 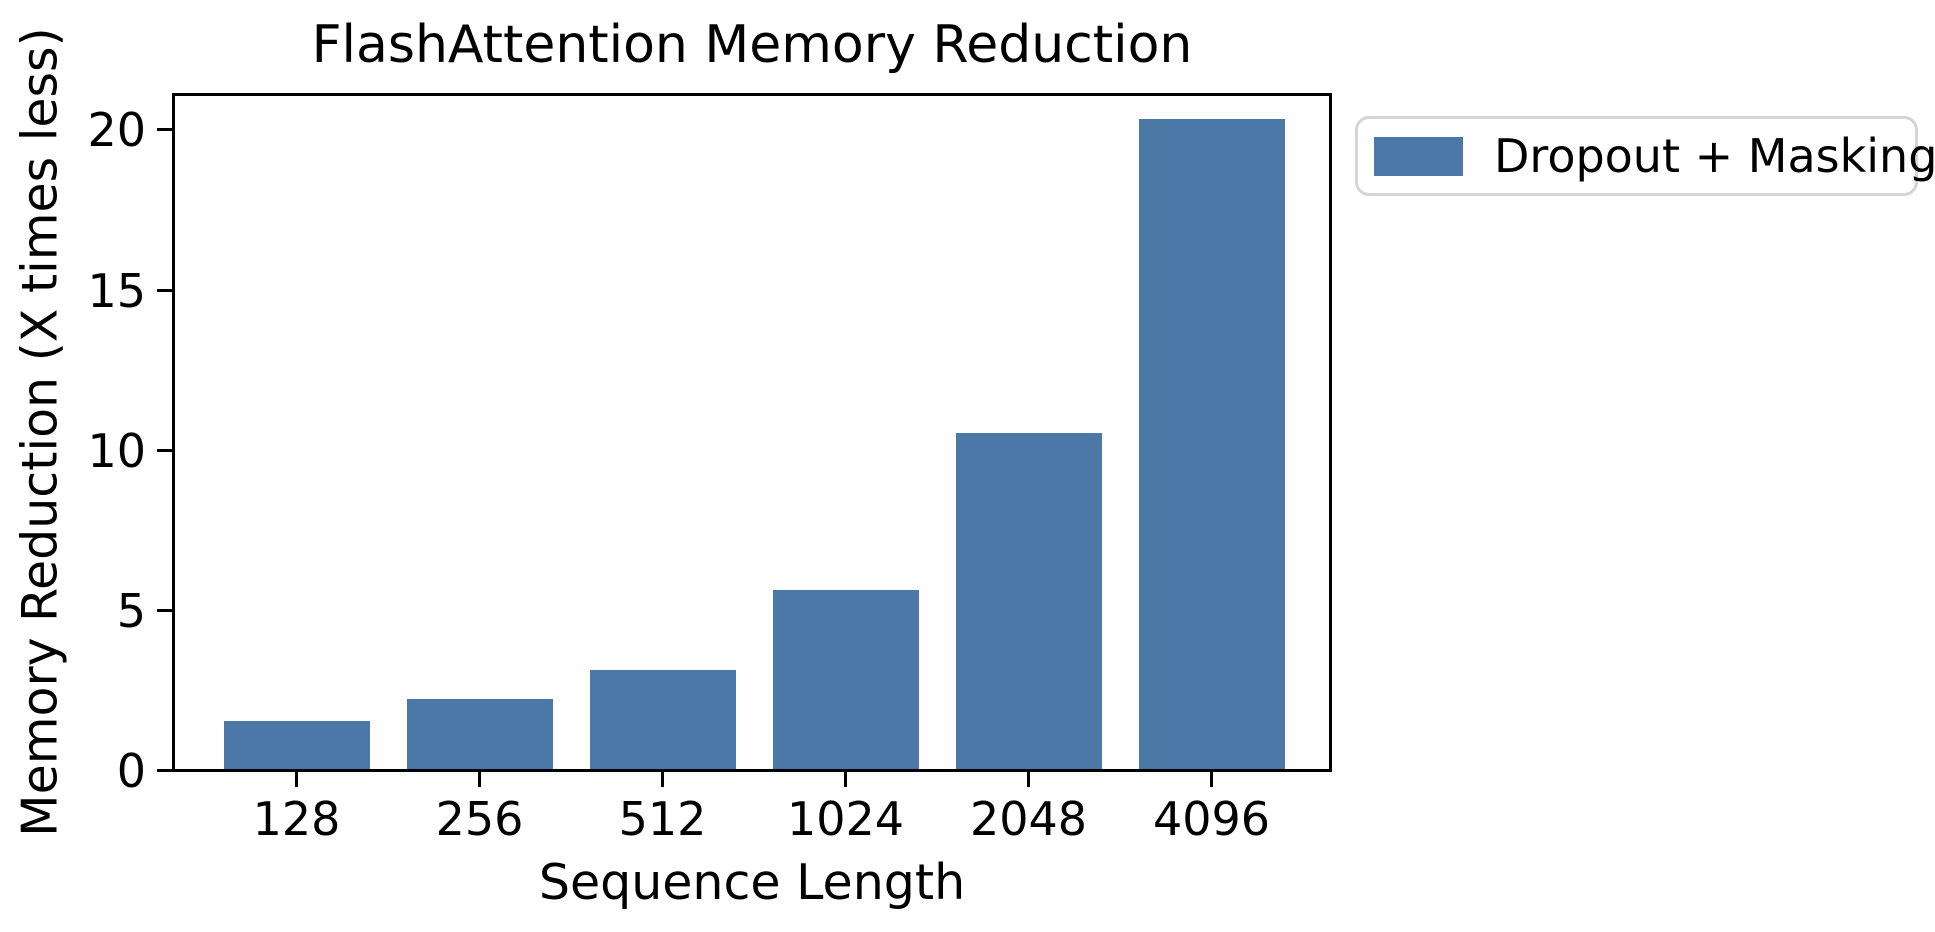 What do you see at coordinates (479, 819) in the screenshot?
I see `x-tick-label-256: 256` at bounding box center [479, 819].